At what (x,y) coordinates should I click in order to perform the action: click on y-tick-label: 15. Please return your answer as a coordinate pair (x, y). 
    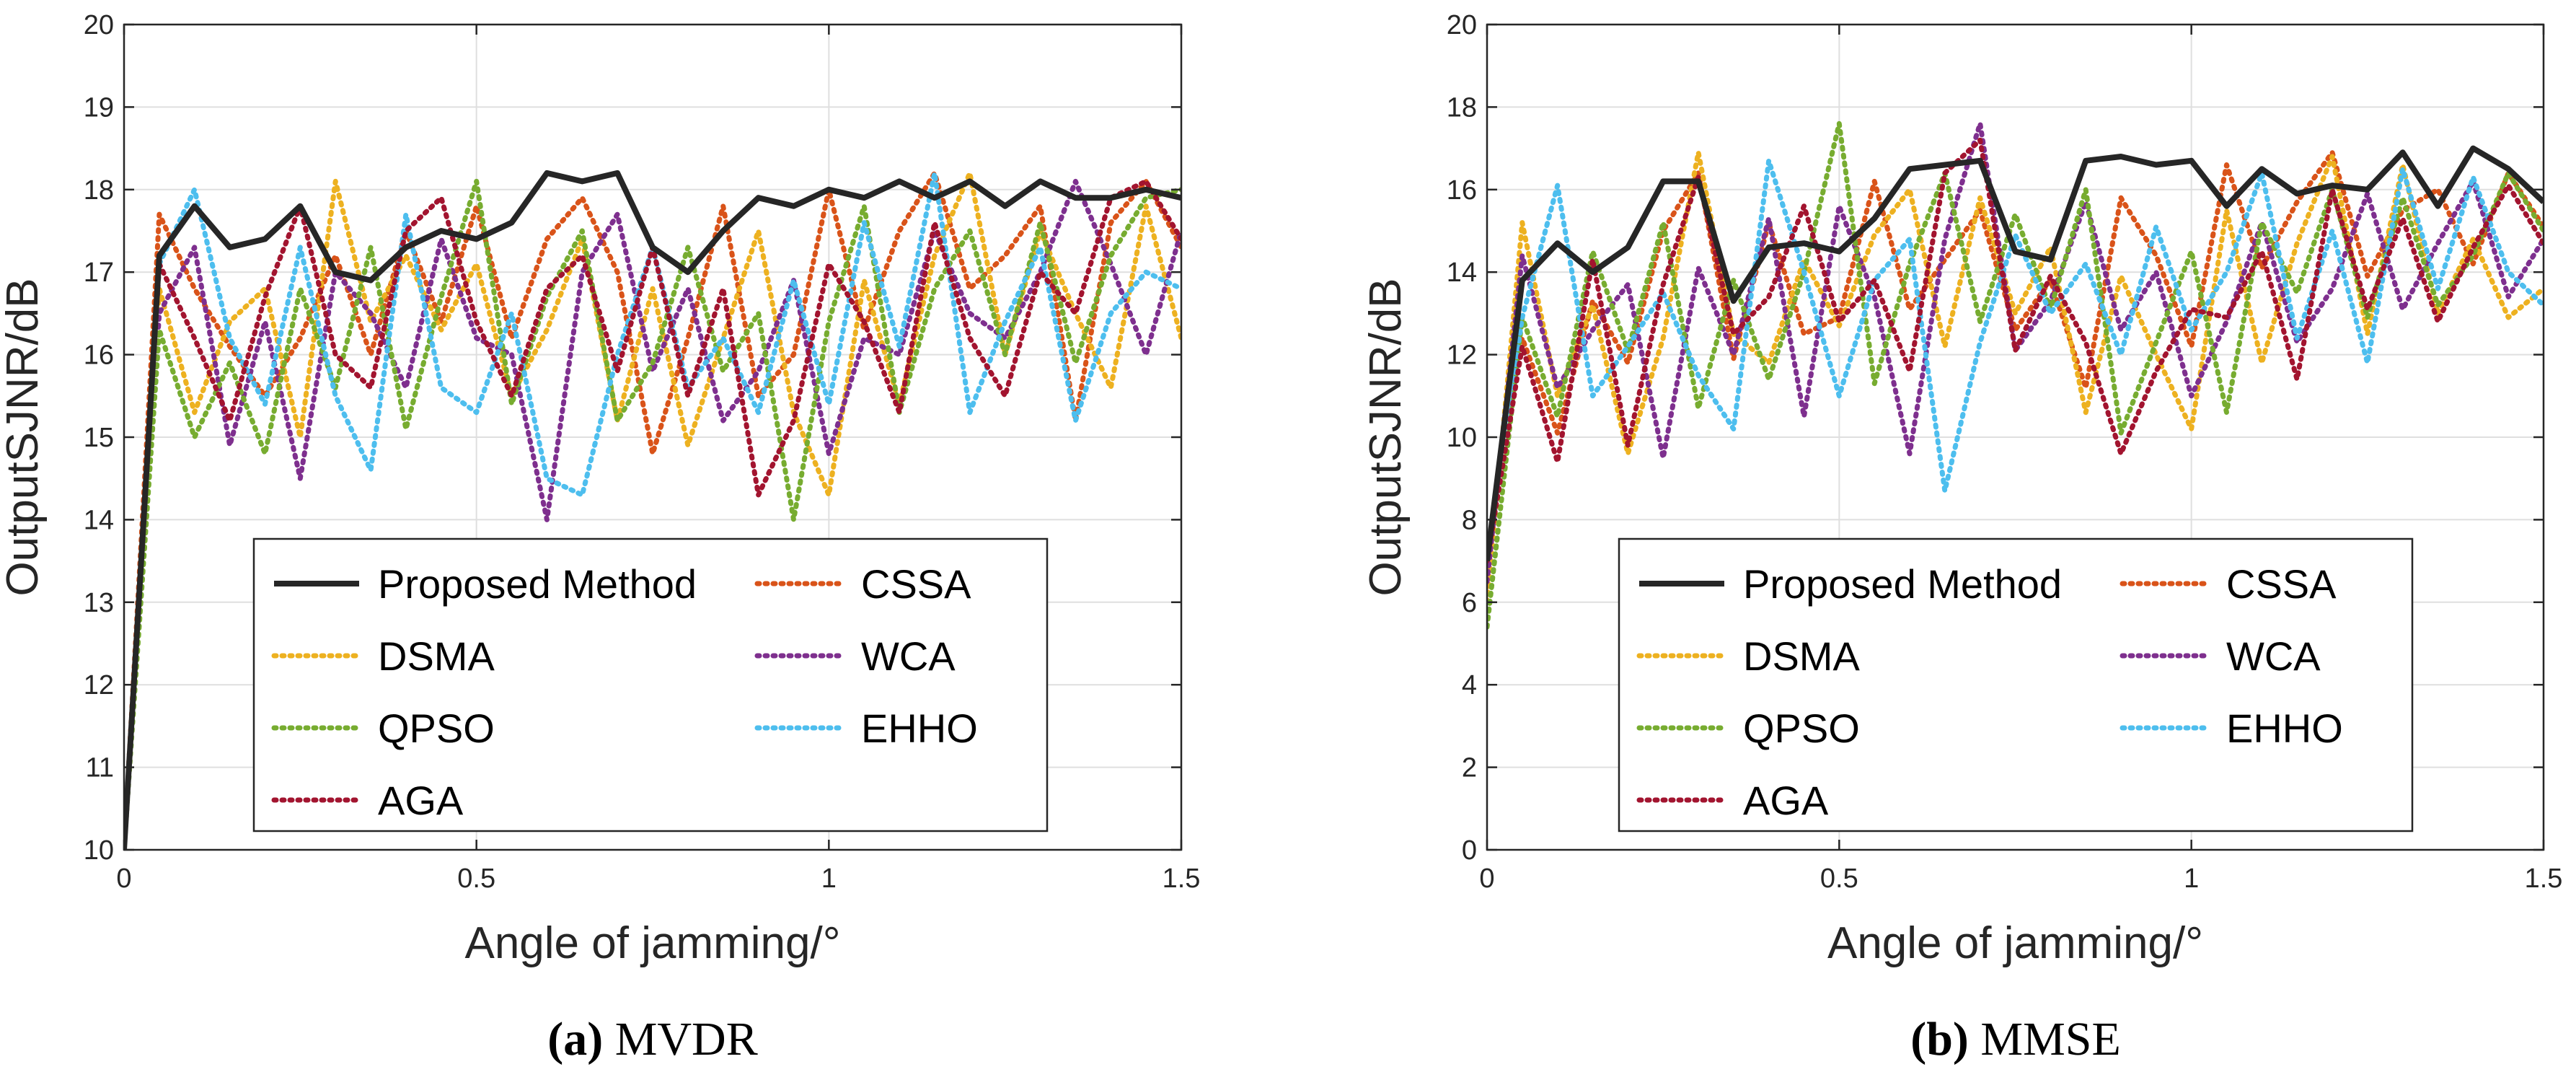
    Looking at the image, I should click on (99, 438).